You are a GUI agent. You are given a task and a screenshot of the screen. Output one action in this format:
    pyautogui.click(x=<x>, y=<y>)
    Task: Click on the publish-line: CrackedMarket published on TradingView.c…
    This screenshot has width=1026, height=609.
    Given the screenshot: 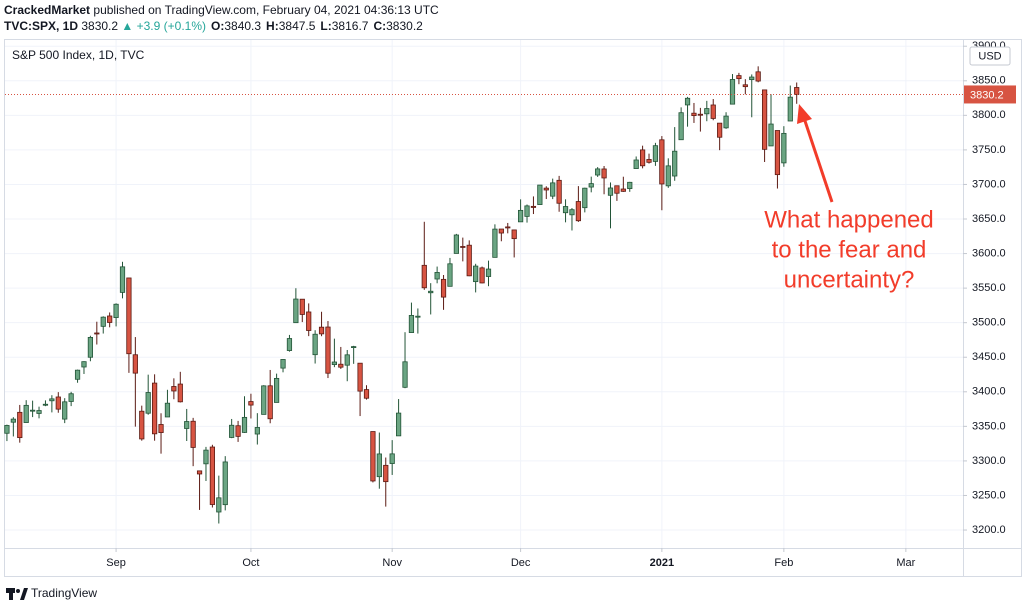 What is the action you would take?
    pyautogui.click(x=221, y=10)
    